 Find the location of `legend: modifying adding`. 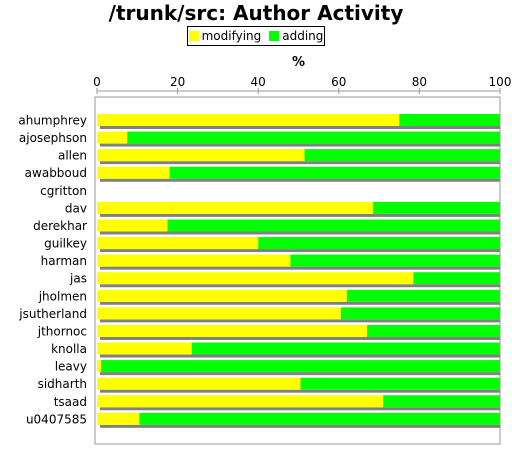

legend: modifying adding is located at coordinates (256, 36).